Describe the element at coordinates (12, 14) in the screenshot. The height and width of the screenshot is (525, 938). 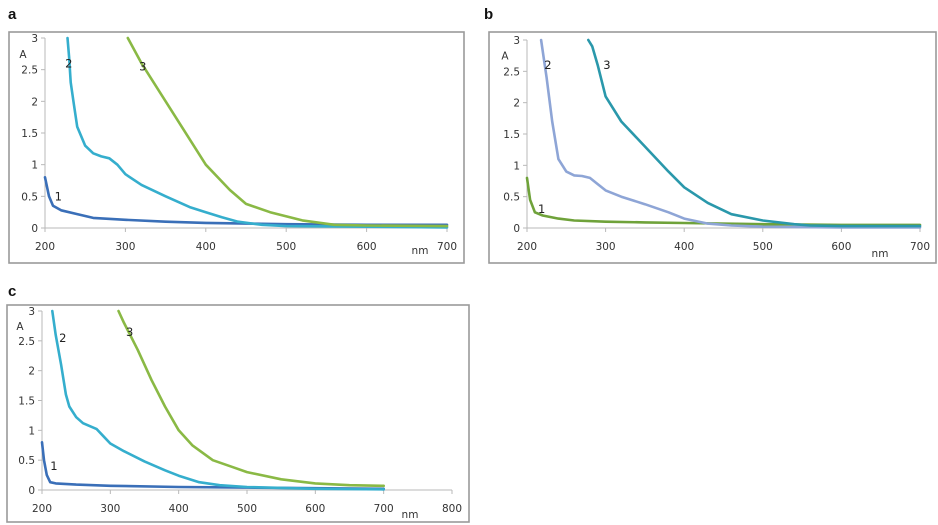
I see `panel-label-a: a` at that location.